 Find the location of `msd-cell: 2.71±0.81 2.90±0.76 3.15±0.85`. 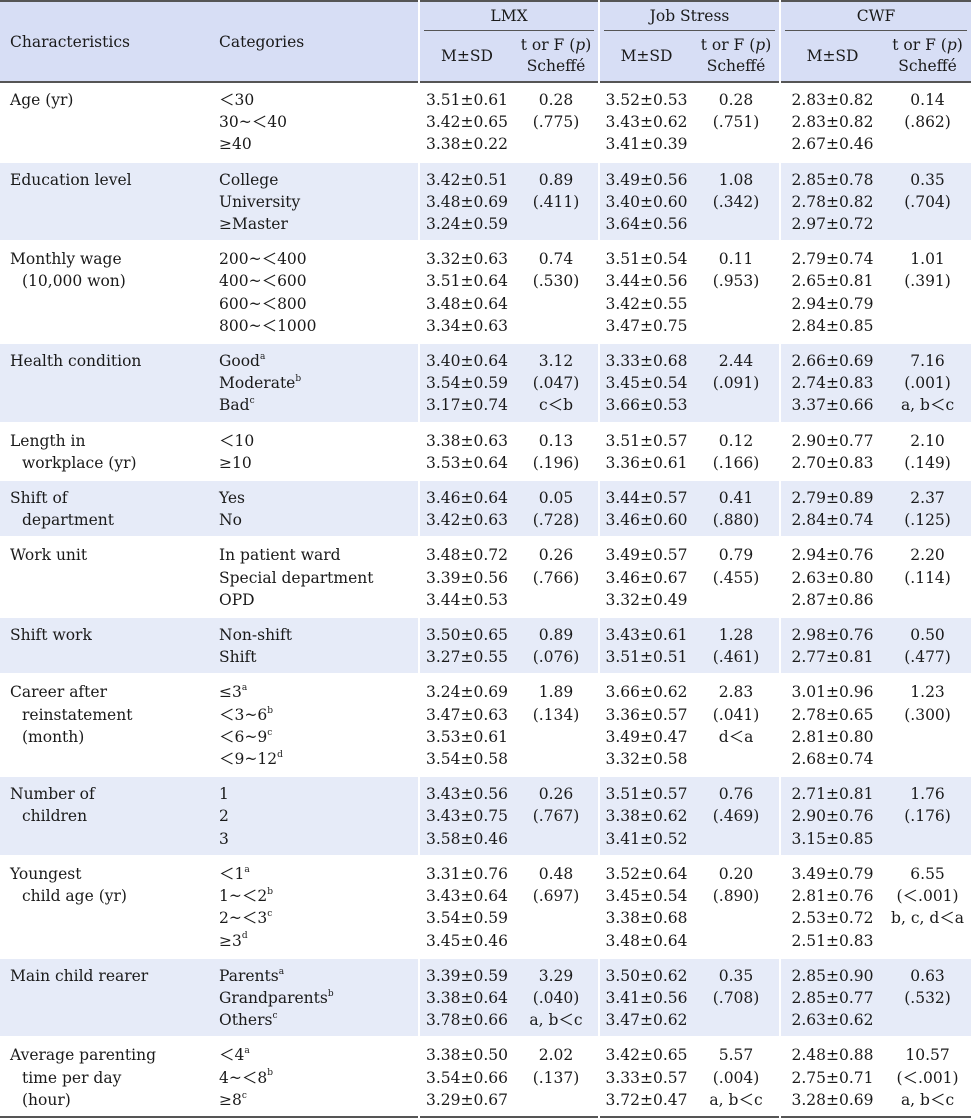

msd-cell: 2.71±0.81 2.90±0.76 3.15±0.85 is located at coordinates (832, 816).